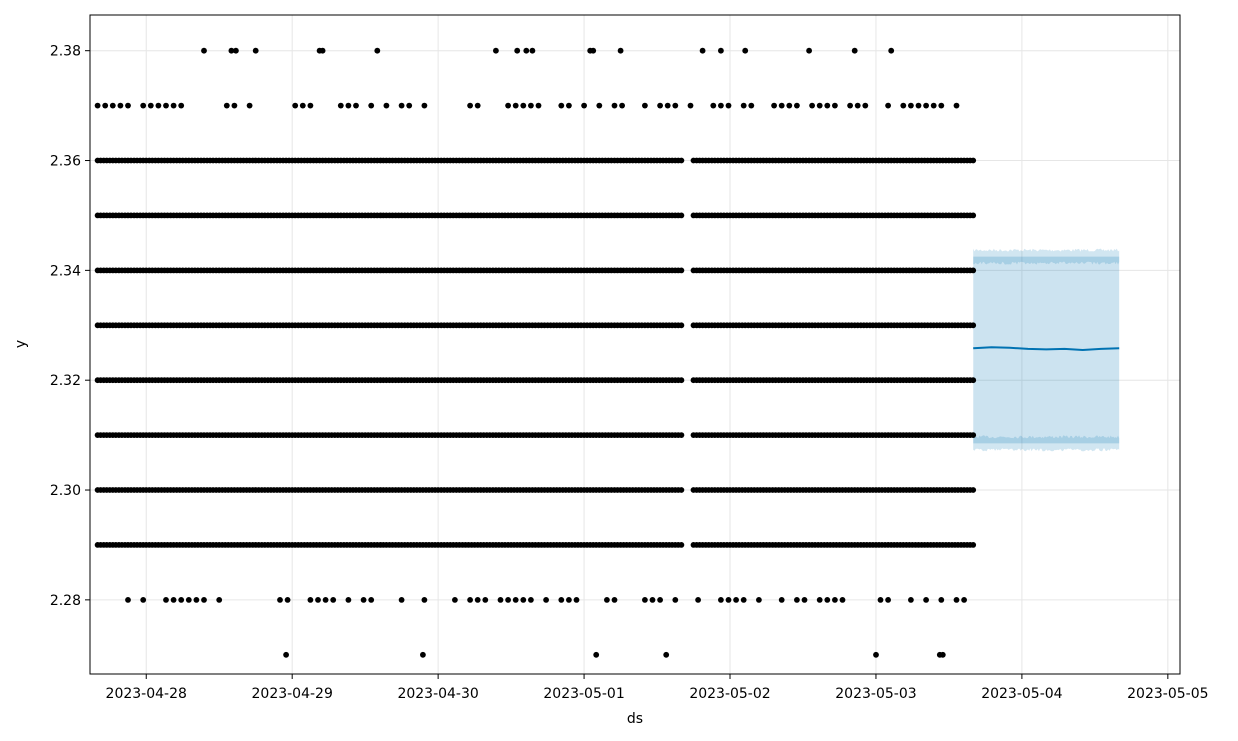 This screenshot has height=741, width=1238. Describe the element at coordinates (21, 344) in the screenshot. I see `y-axis-label: y` at that location.